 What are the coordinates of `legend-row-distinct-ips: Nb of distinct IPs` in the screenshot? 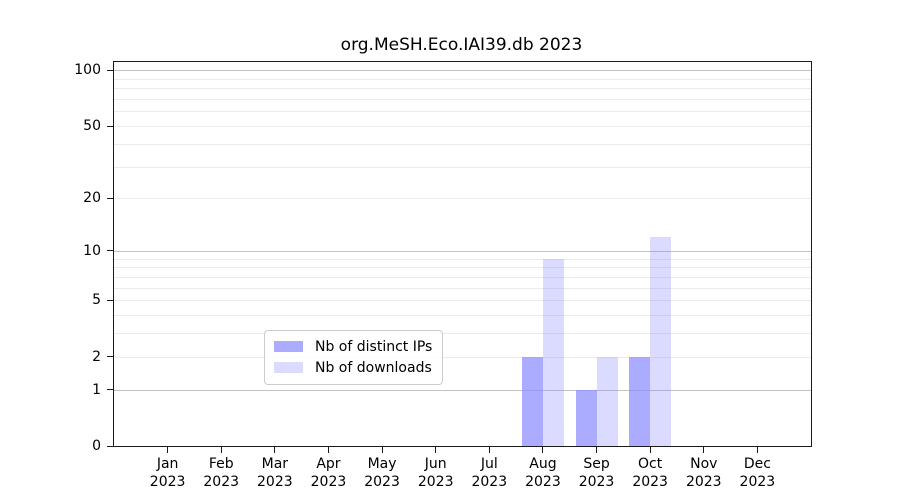 It's located at (353, 346).